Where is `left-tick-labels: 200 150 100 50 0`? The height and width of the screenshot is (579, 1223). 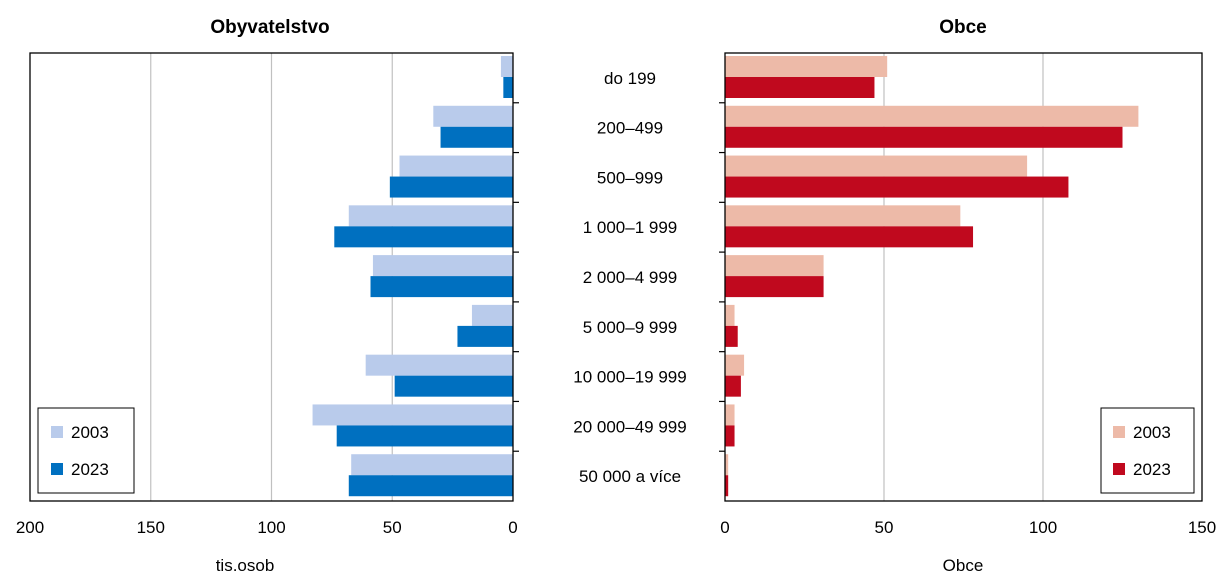 left-tick-labels: 200 150 100 50 0 is located at coordinates (267, 527).